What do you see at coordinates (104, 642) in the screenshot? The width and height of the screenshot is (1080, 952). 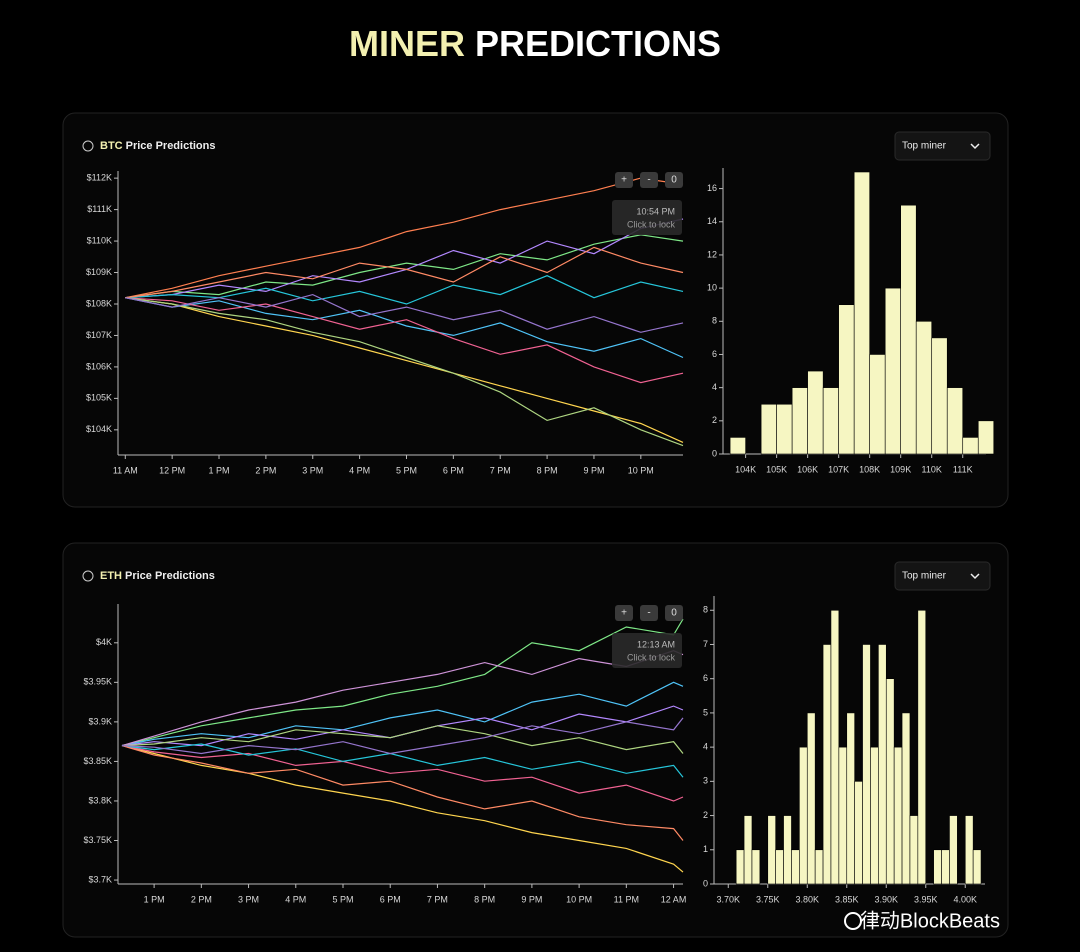 I see `y-tick-label: $4K` at bounding box center [104, 642].